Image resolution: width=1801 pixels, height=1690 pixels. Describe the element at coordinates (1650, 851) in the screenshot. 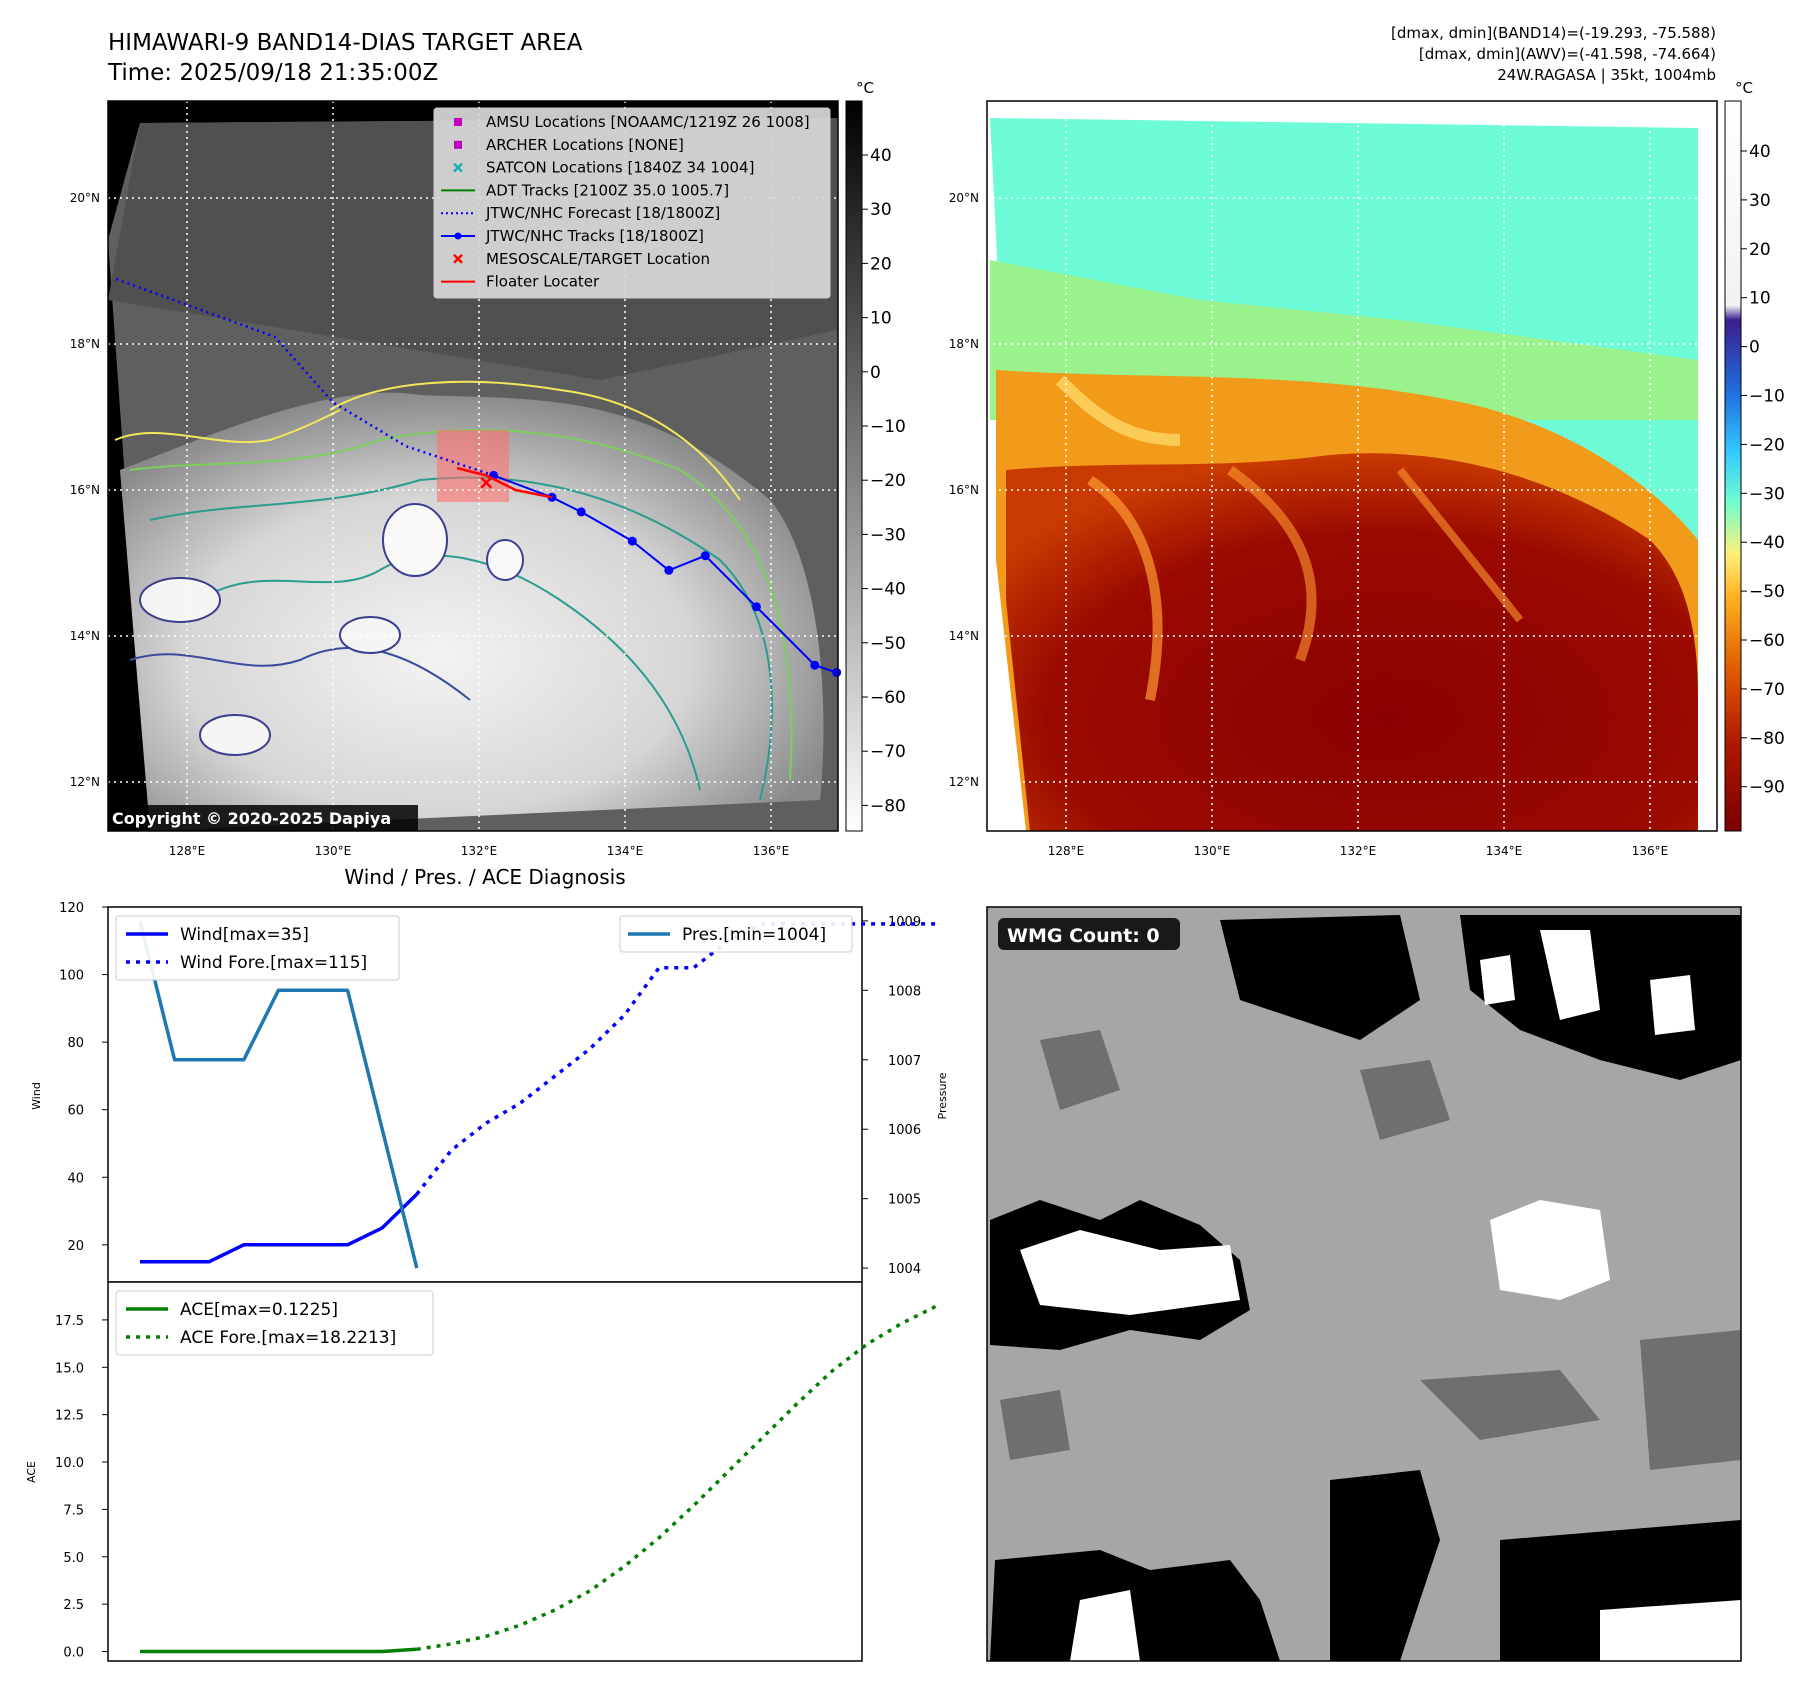

I see `awv-lon-label: 136°E` at that location.